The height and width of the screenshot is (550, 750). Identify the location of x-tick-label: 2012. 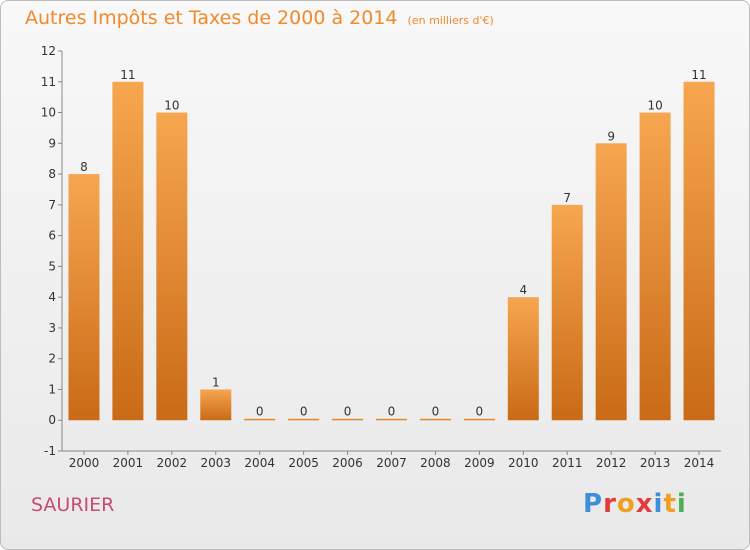
(611, 463).